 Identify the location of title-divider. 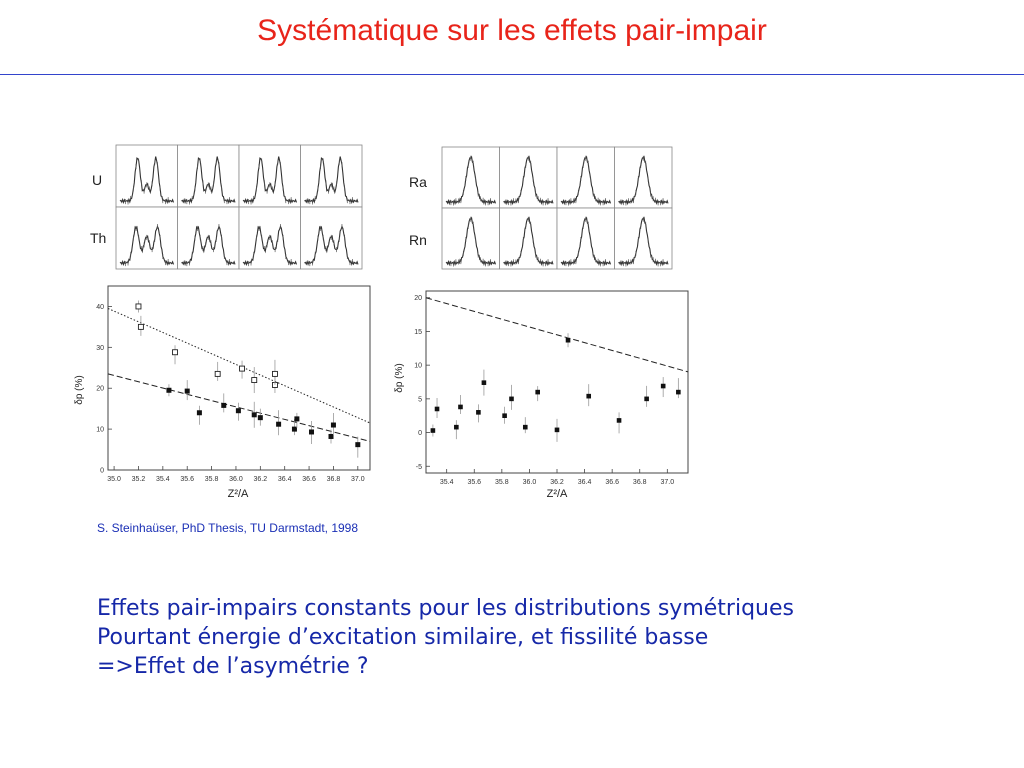
(512, 74).